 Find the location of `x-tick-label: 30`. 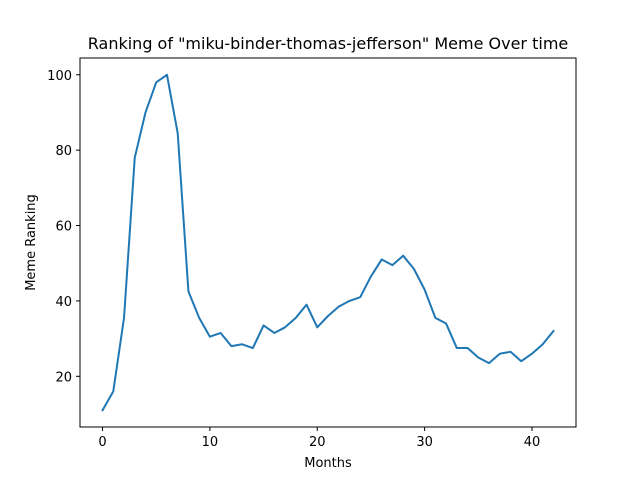

x-tick-label: 30 is located at coordinates (424, 442).